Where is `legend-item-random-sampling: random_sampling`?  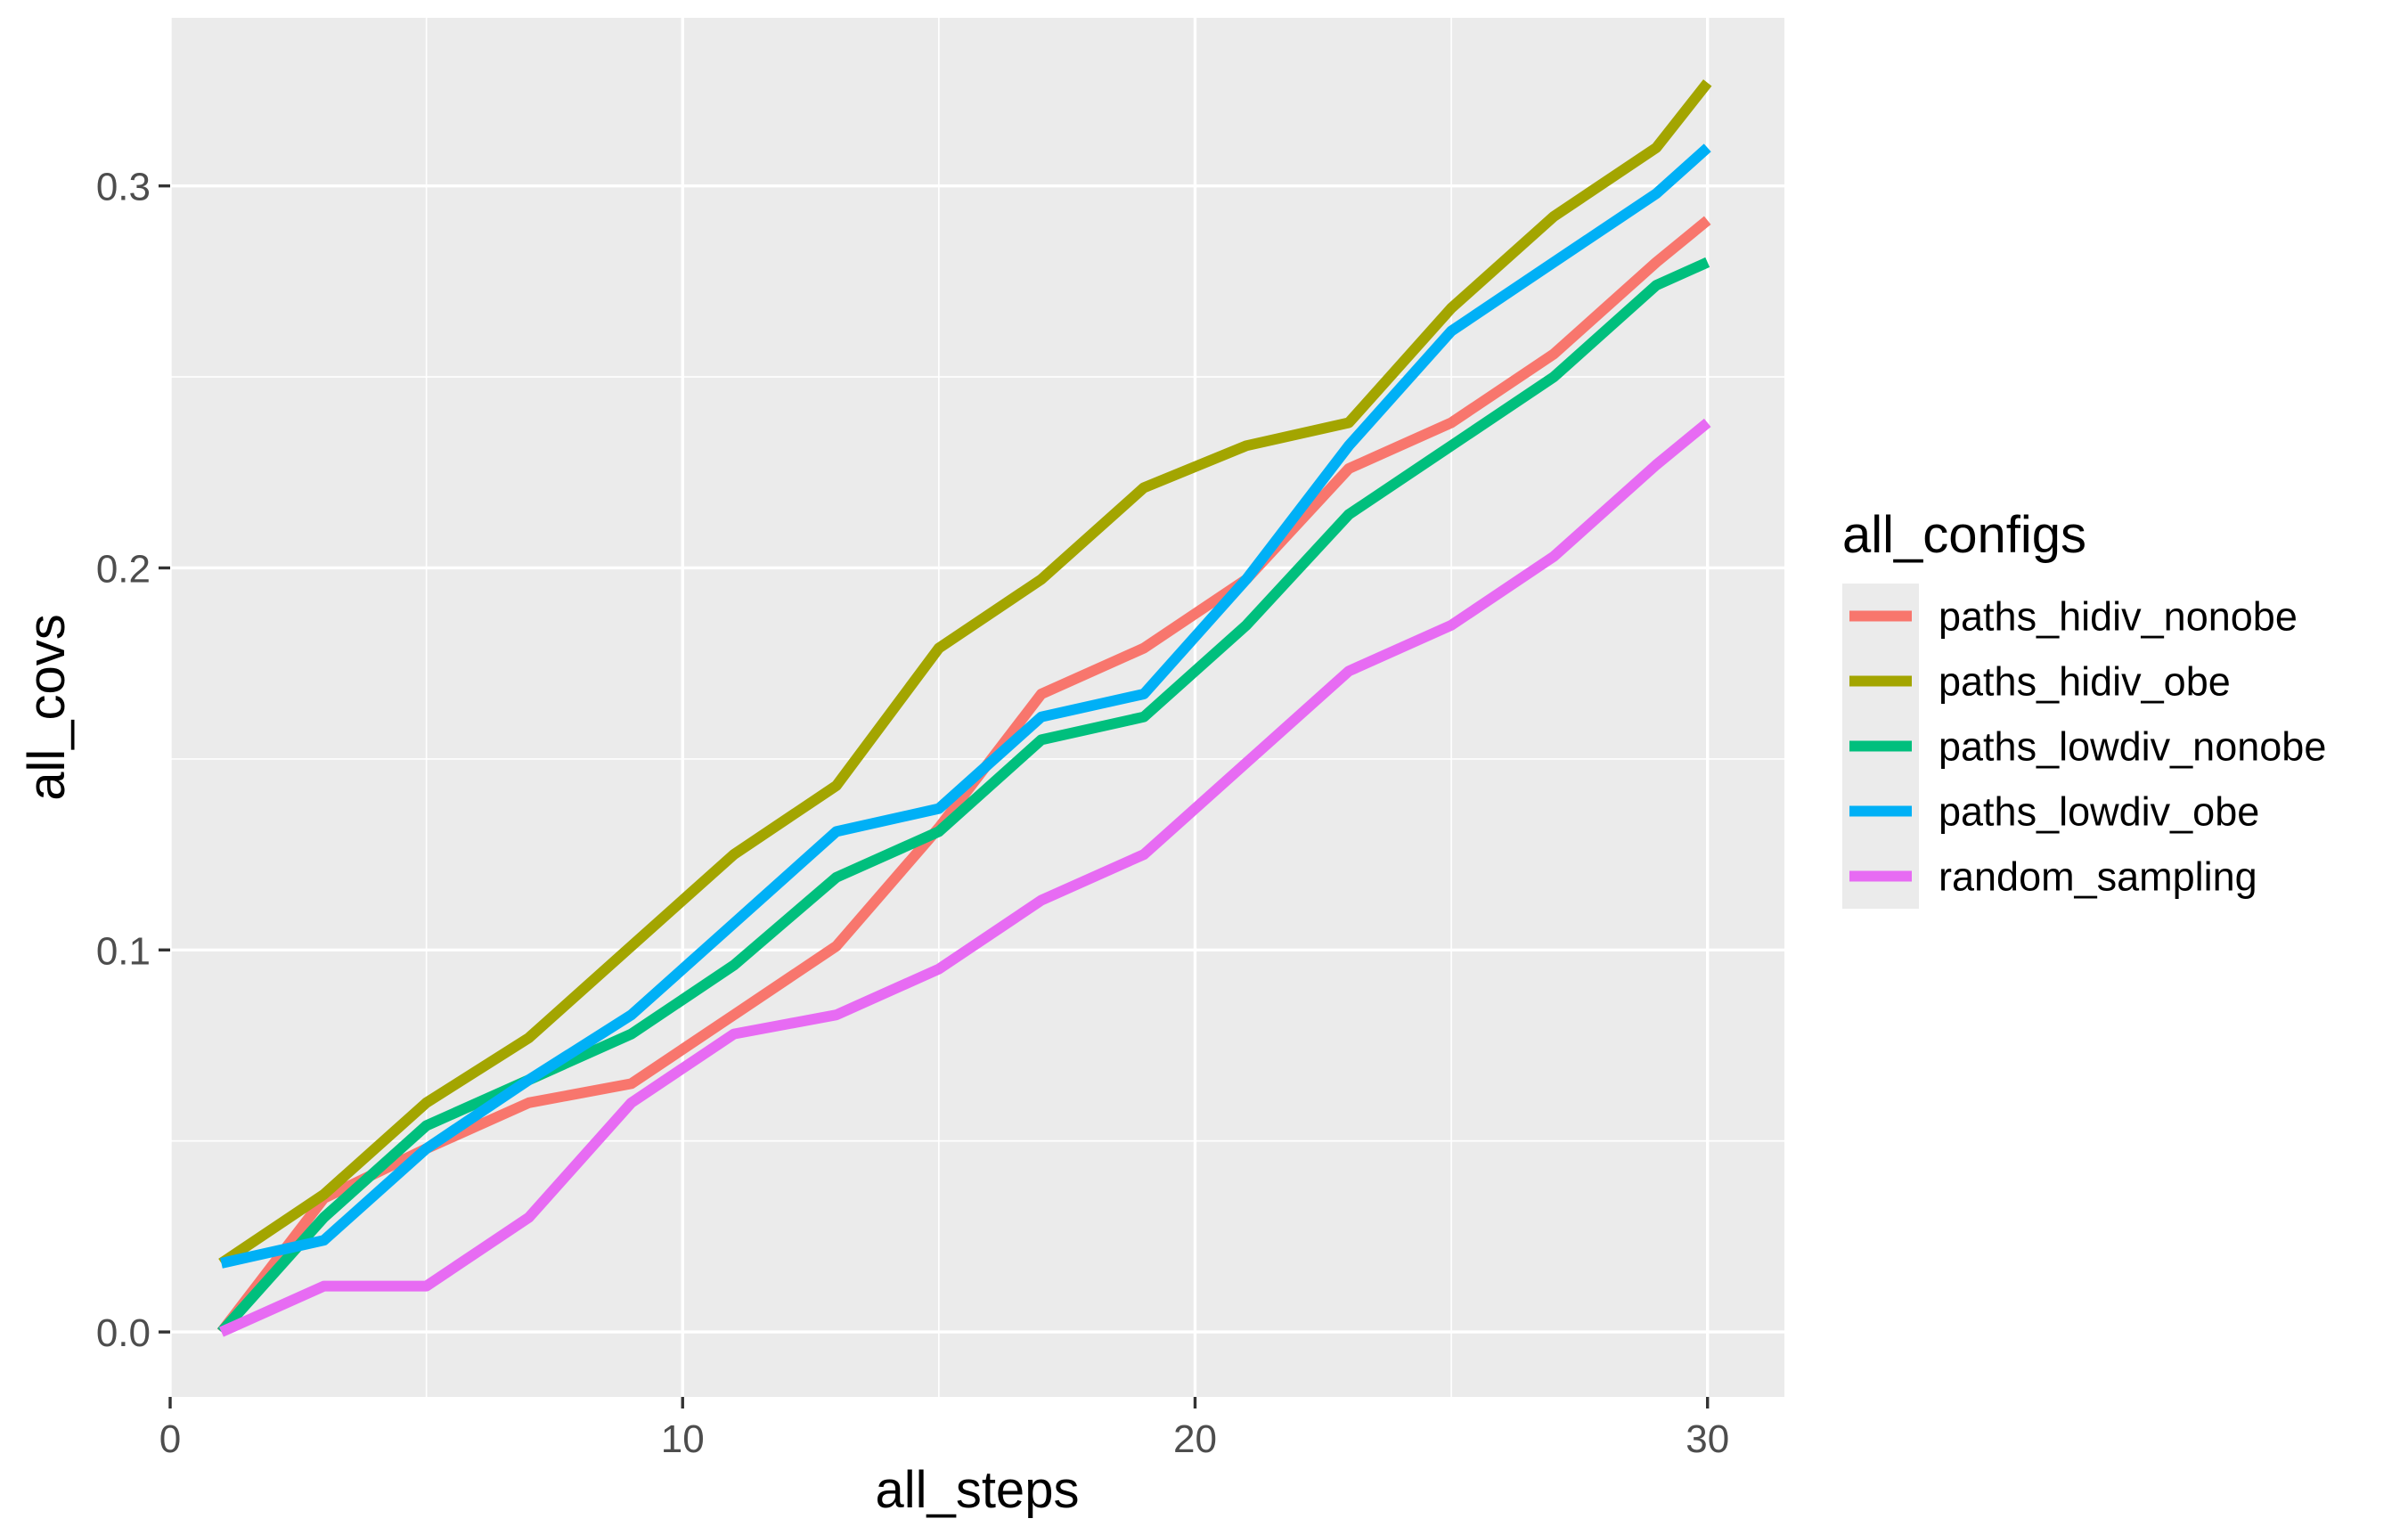 legend-item-random-sampling: random_sampling is located at coordinates (2049, 876).